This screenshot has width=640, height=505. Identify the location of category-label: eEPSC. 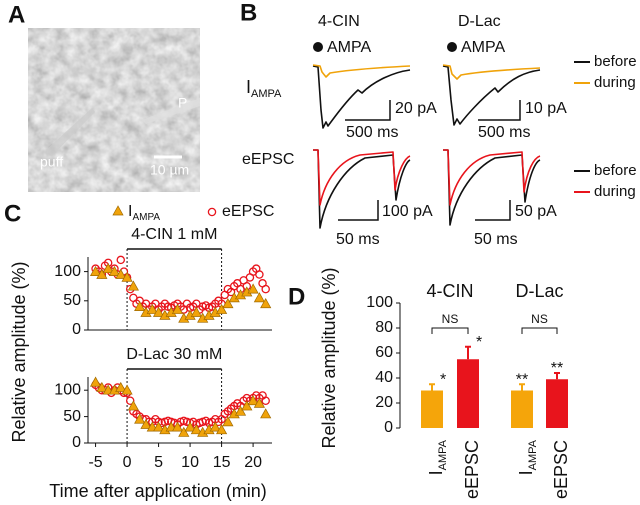
(472, 469).